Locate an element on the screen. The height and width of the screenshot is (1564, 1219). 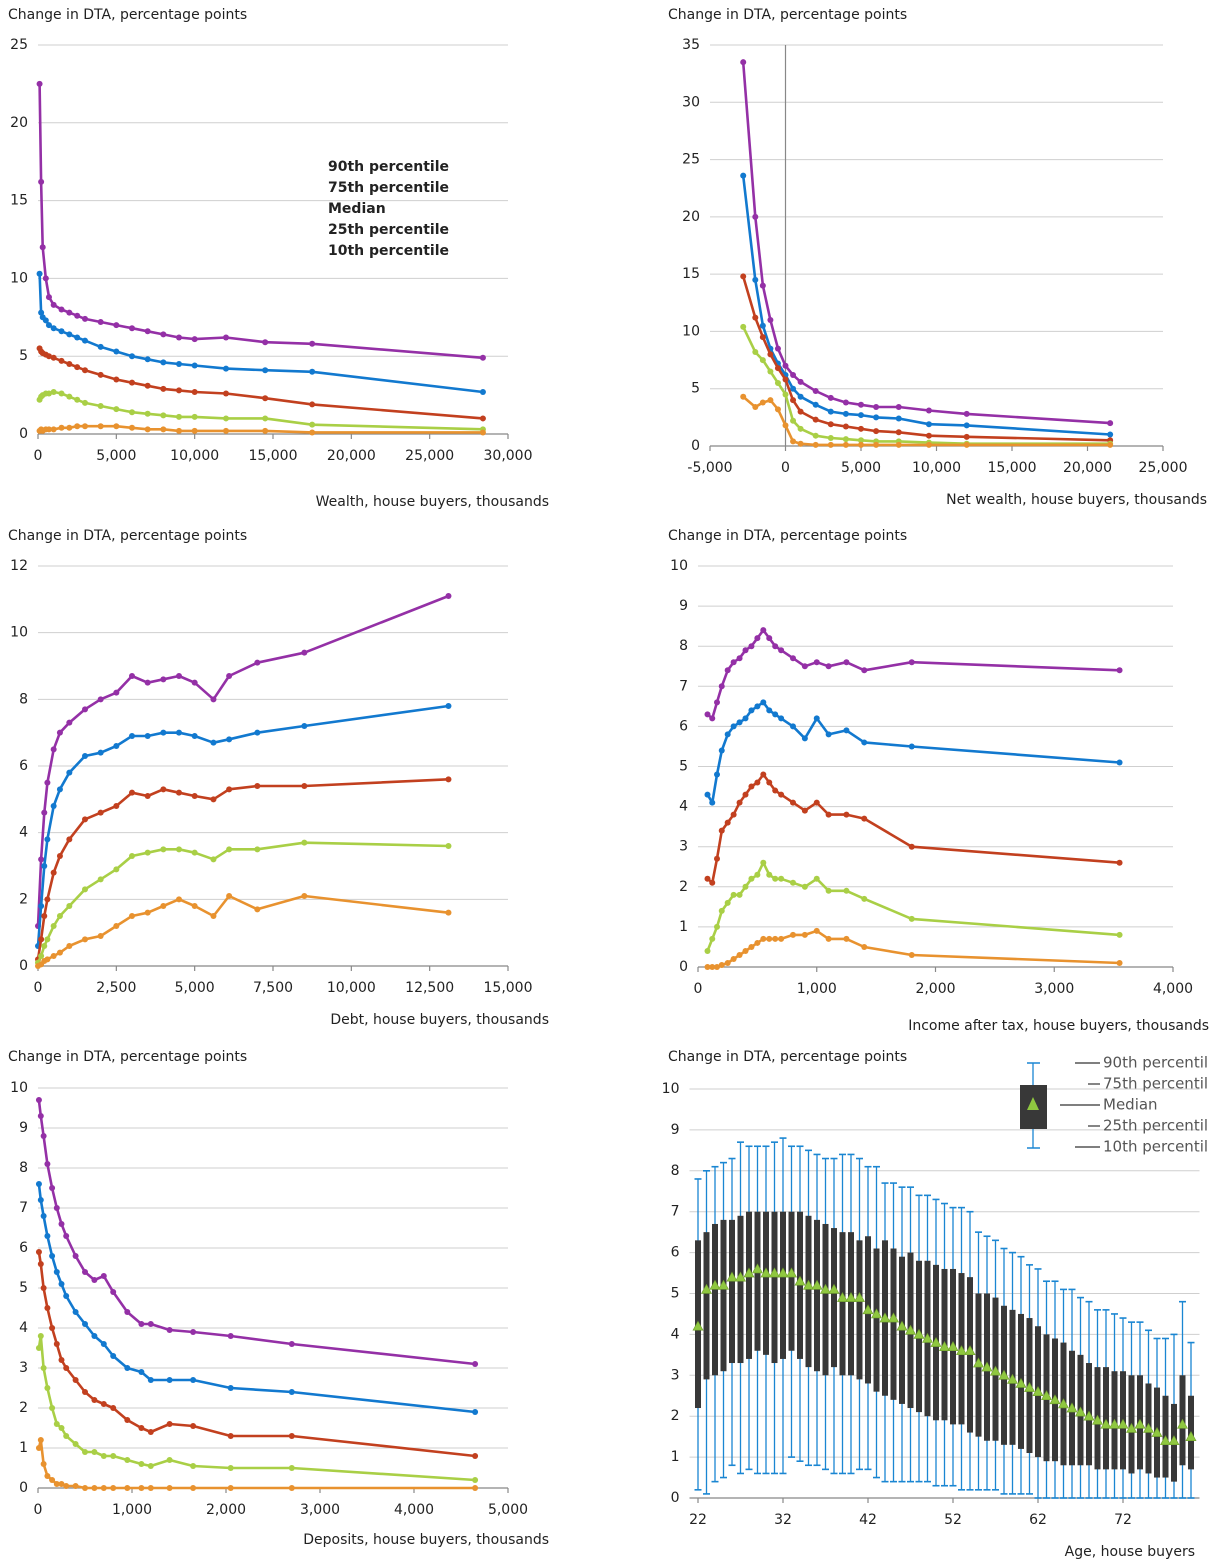
y-tick-label: 15 is located at coordinates (691, 274).